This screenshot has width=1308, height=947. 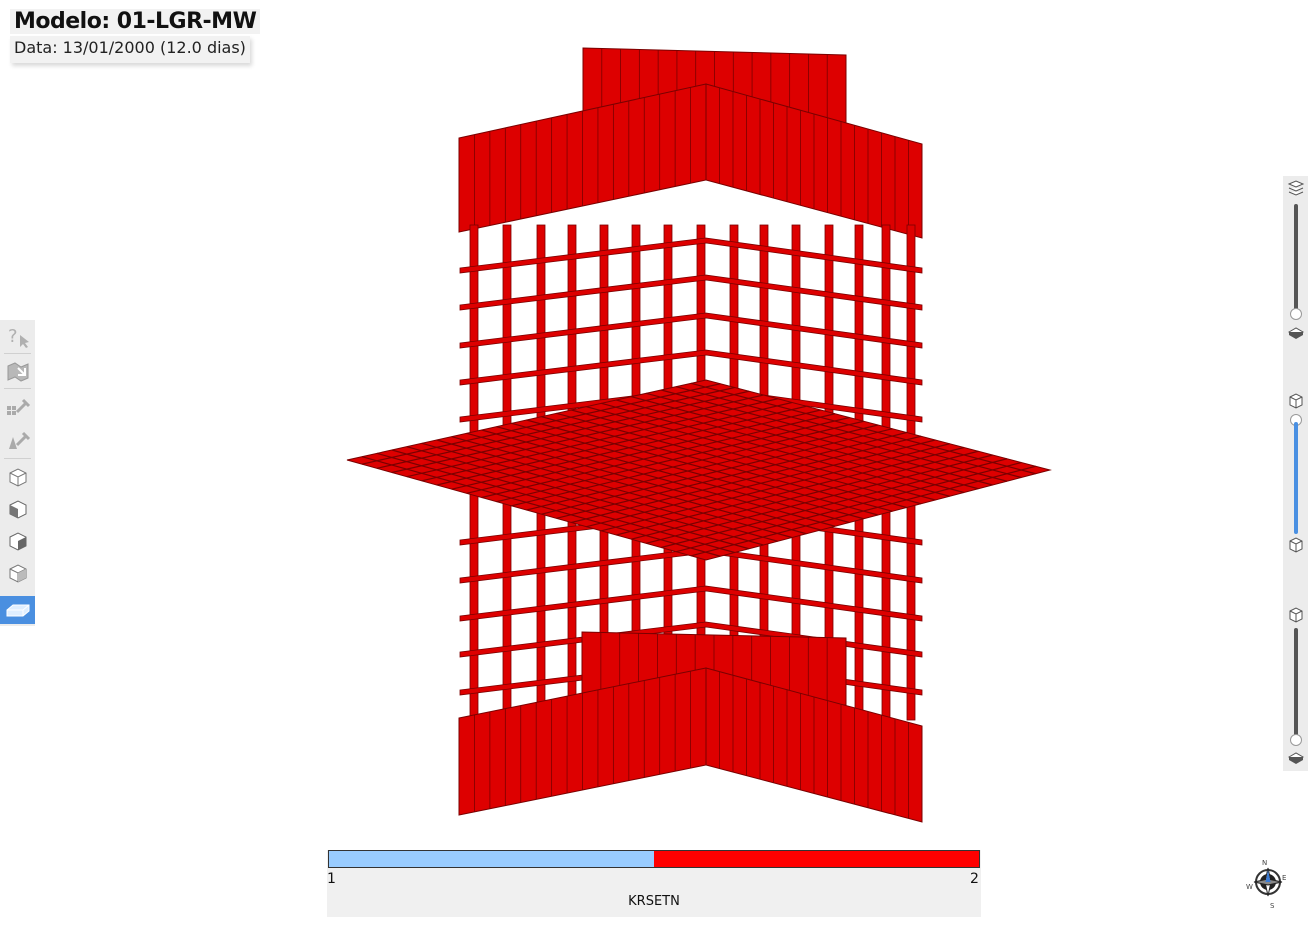 I want to click on depth-cube-icon, so click(x=1296, y=615).